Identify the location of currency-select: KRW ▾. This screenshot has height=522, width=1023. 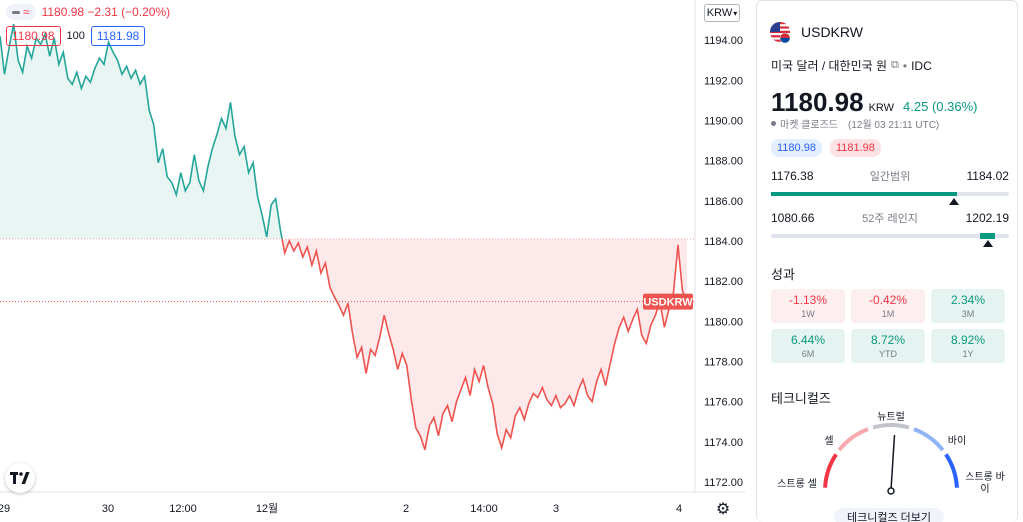
(722, 13).